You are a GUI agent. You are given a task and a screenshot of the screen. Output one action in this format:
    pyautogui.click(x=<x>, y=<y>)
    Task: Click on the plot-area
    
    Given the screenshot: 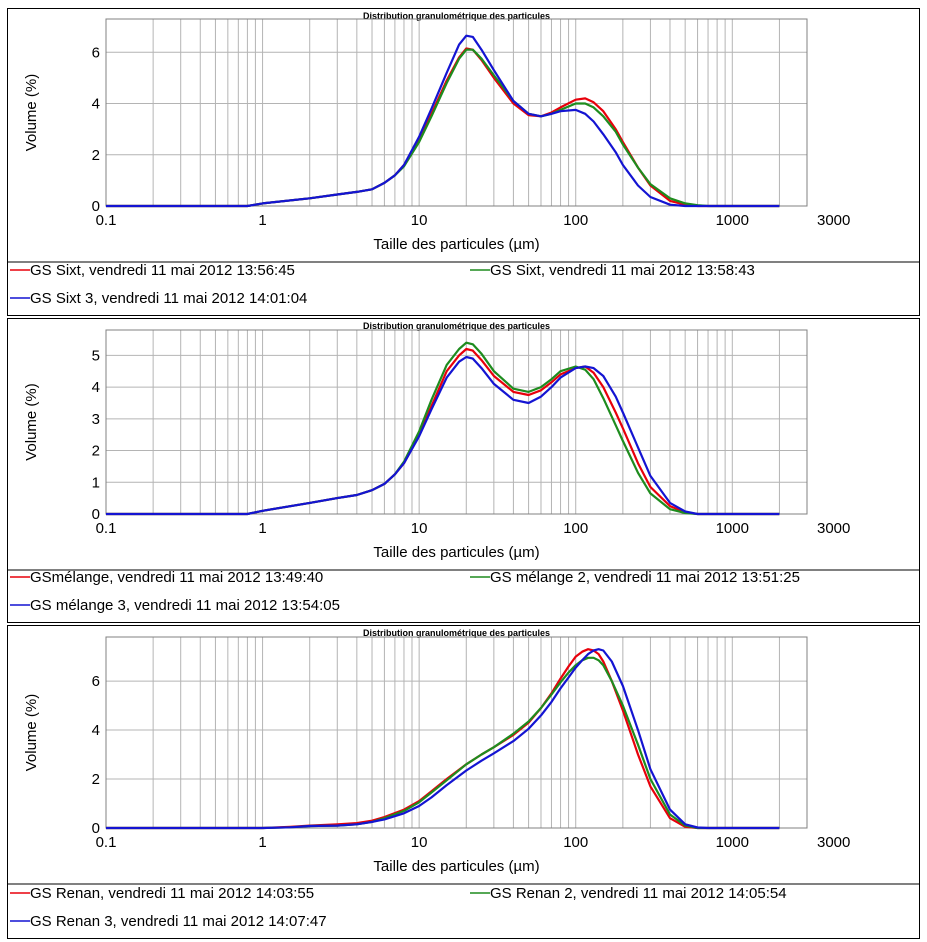 What is the action you would take?
    pyautogui.click(x=456, y=422)
    